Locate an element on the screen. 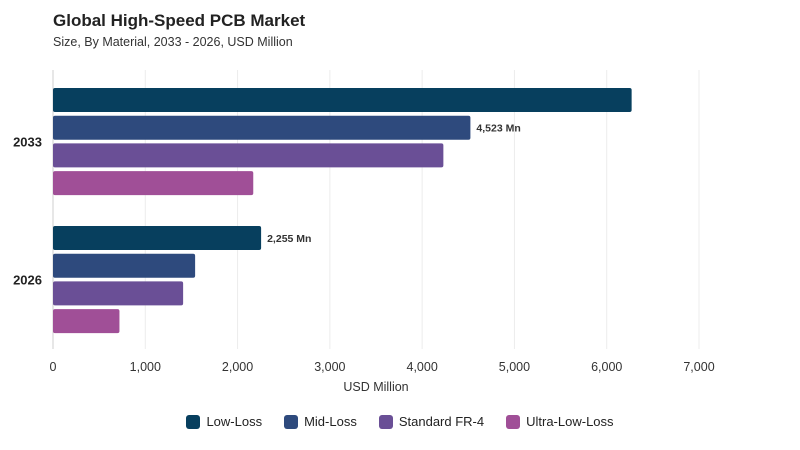 This screenshot has width=800, height=450. y-category-label: 2026 is located at coordinates (27, 280).